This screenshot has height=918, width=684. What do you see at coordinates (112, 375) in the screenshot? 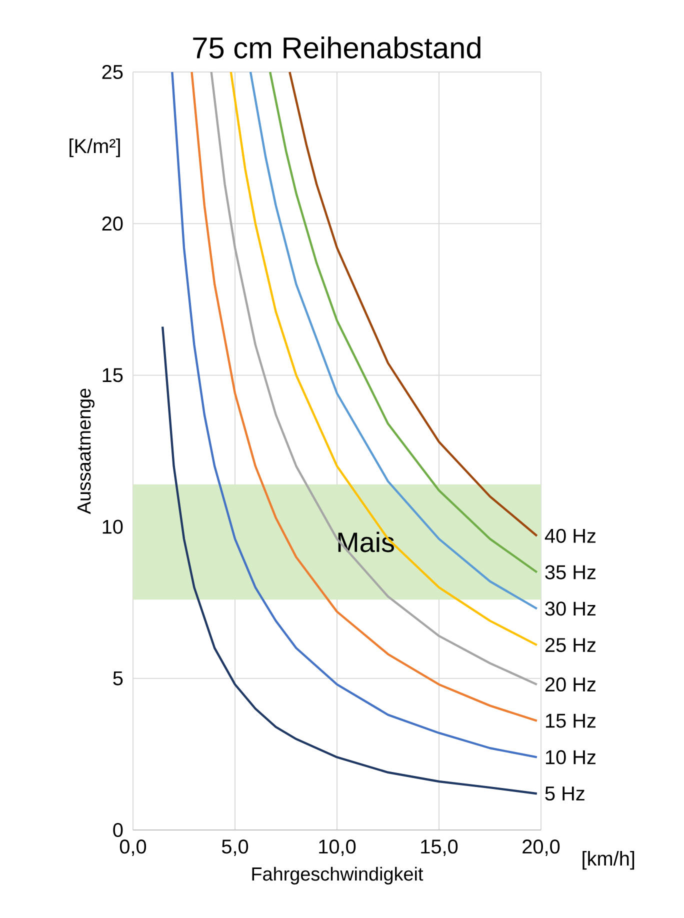
I see `y-tick-label: 15` at bounding box center [112, 375].